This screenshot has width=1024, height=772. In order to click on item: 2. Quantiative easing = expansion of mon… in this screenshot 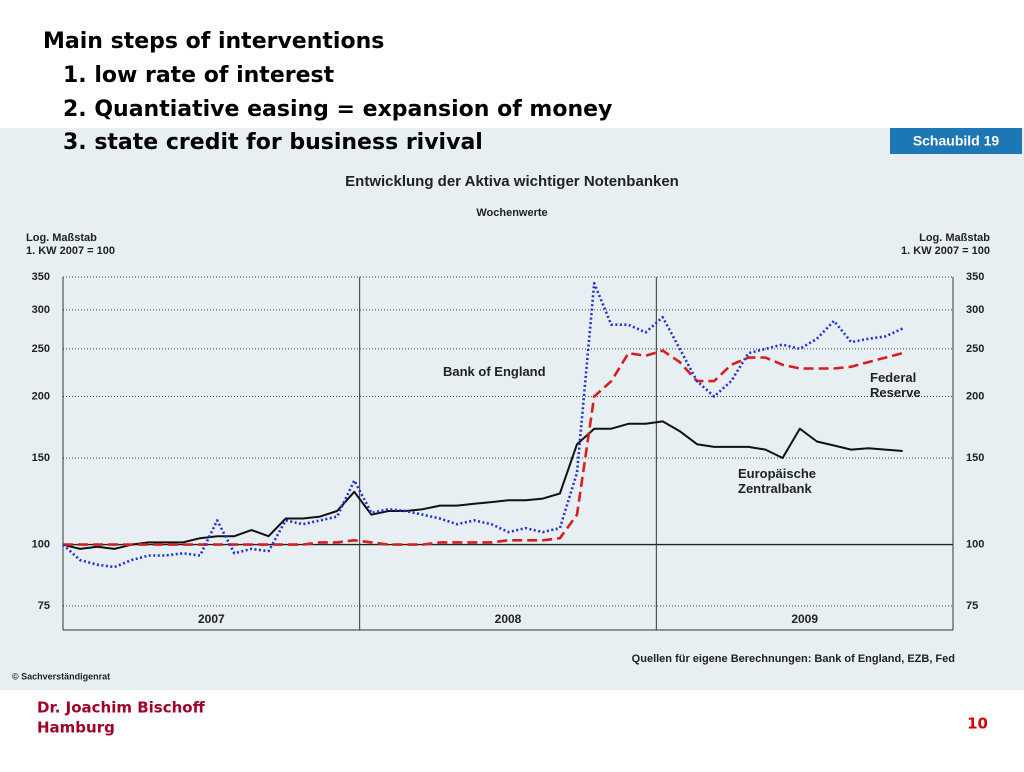, I will do `click(337, 109)`.